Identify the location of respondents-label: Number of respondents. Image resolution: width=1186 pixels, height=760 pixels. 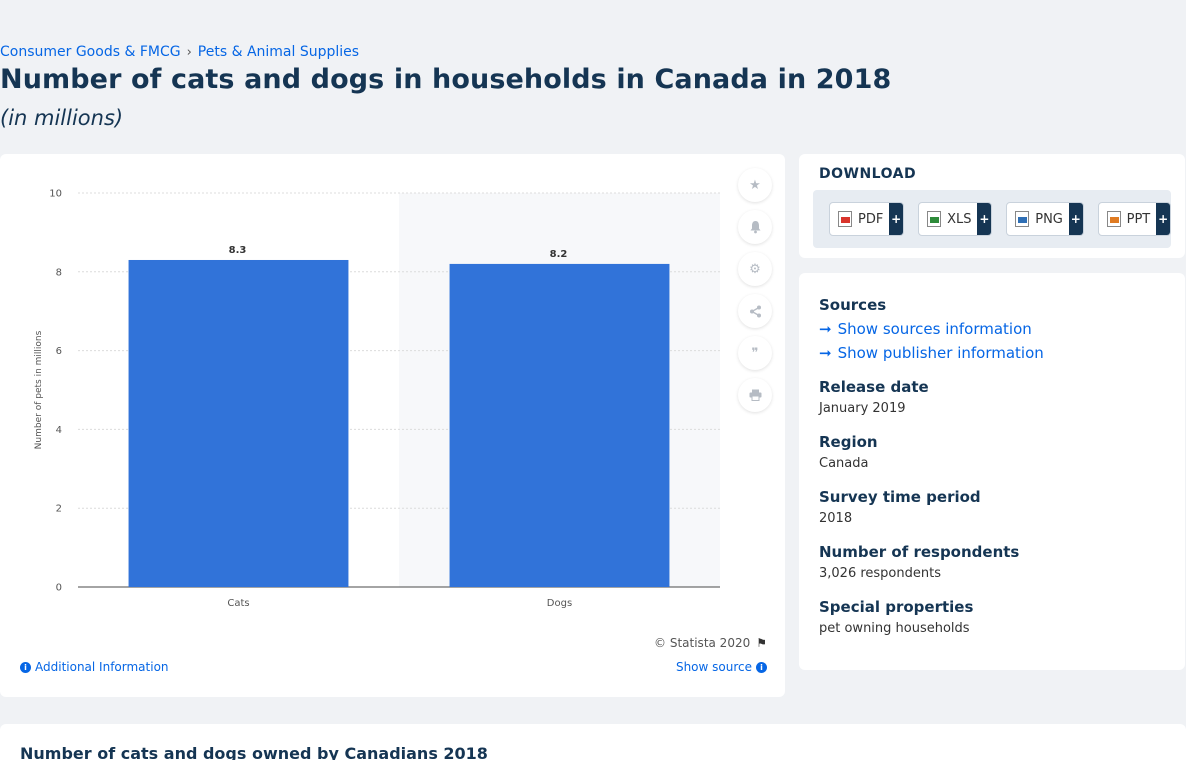
(919, 552).